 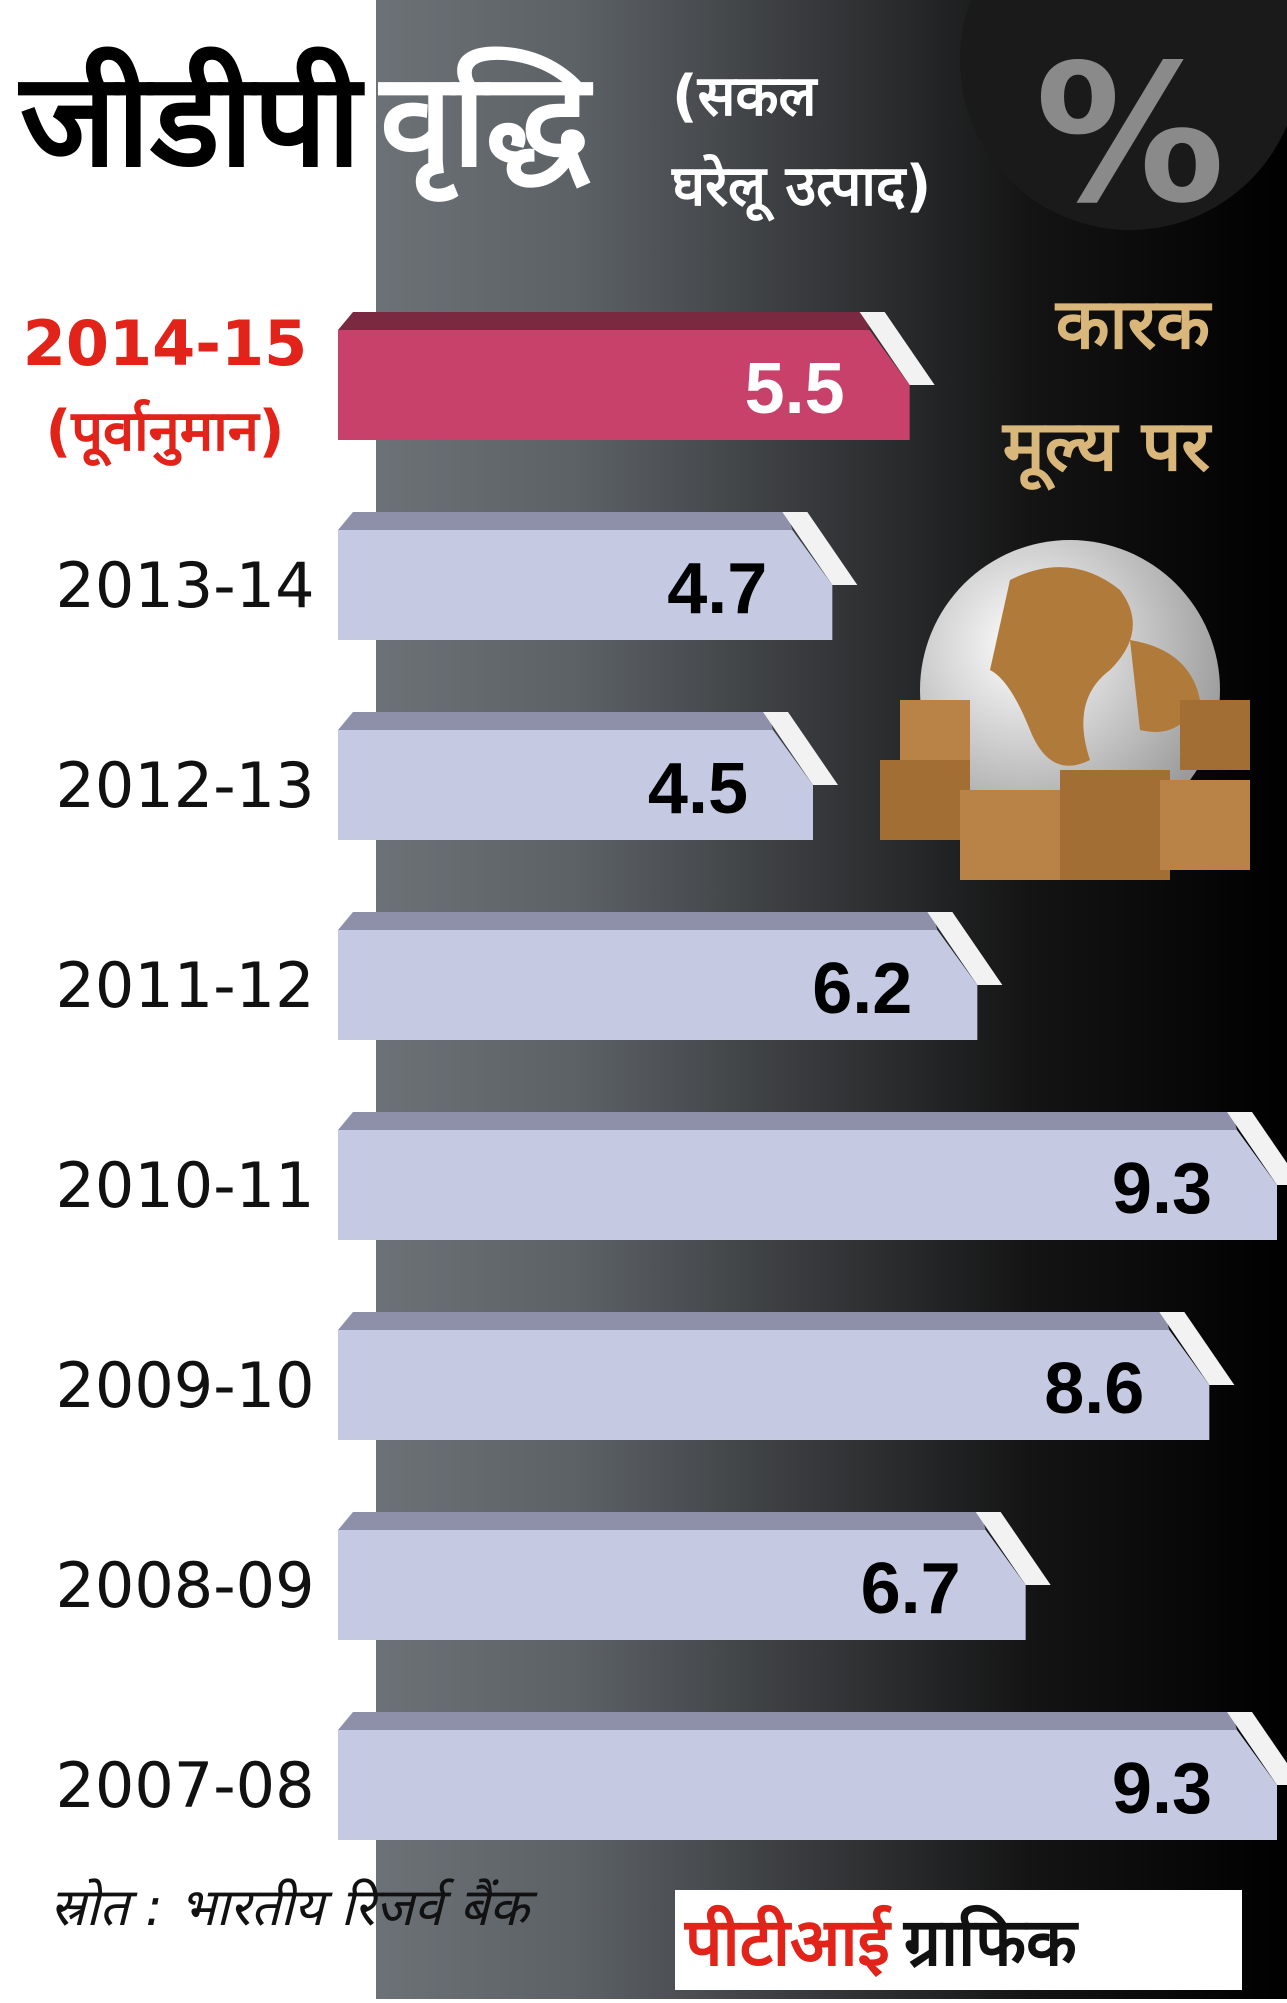 I want to click on title: जीडीपी, so click(x=191, y=120).